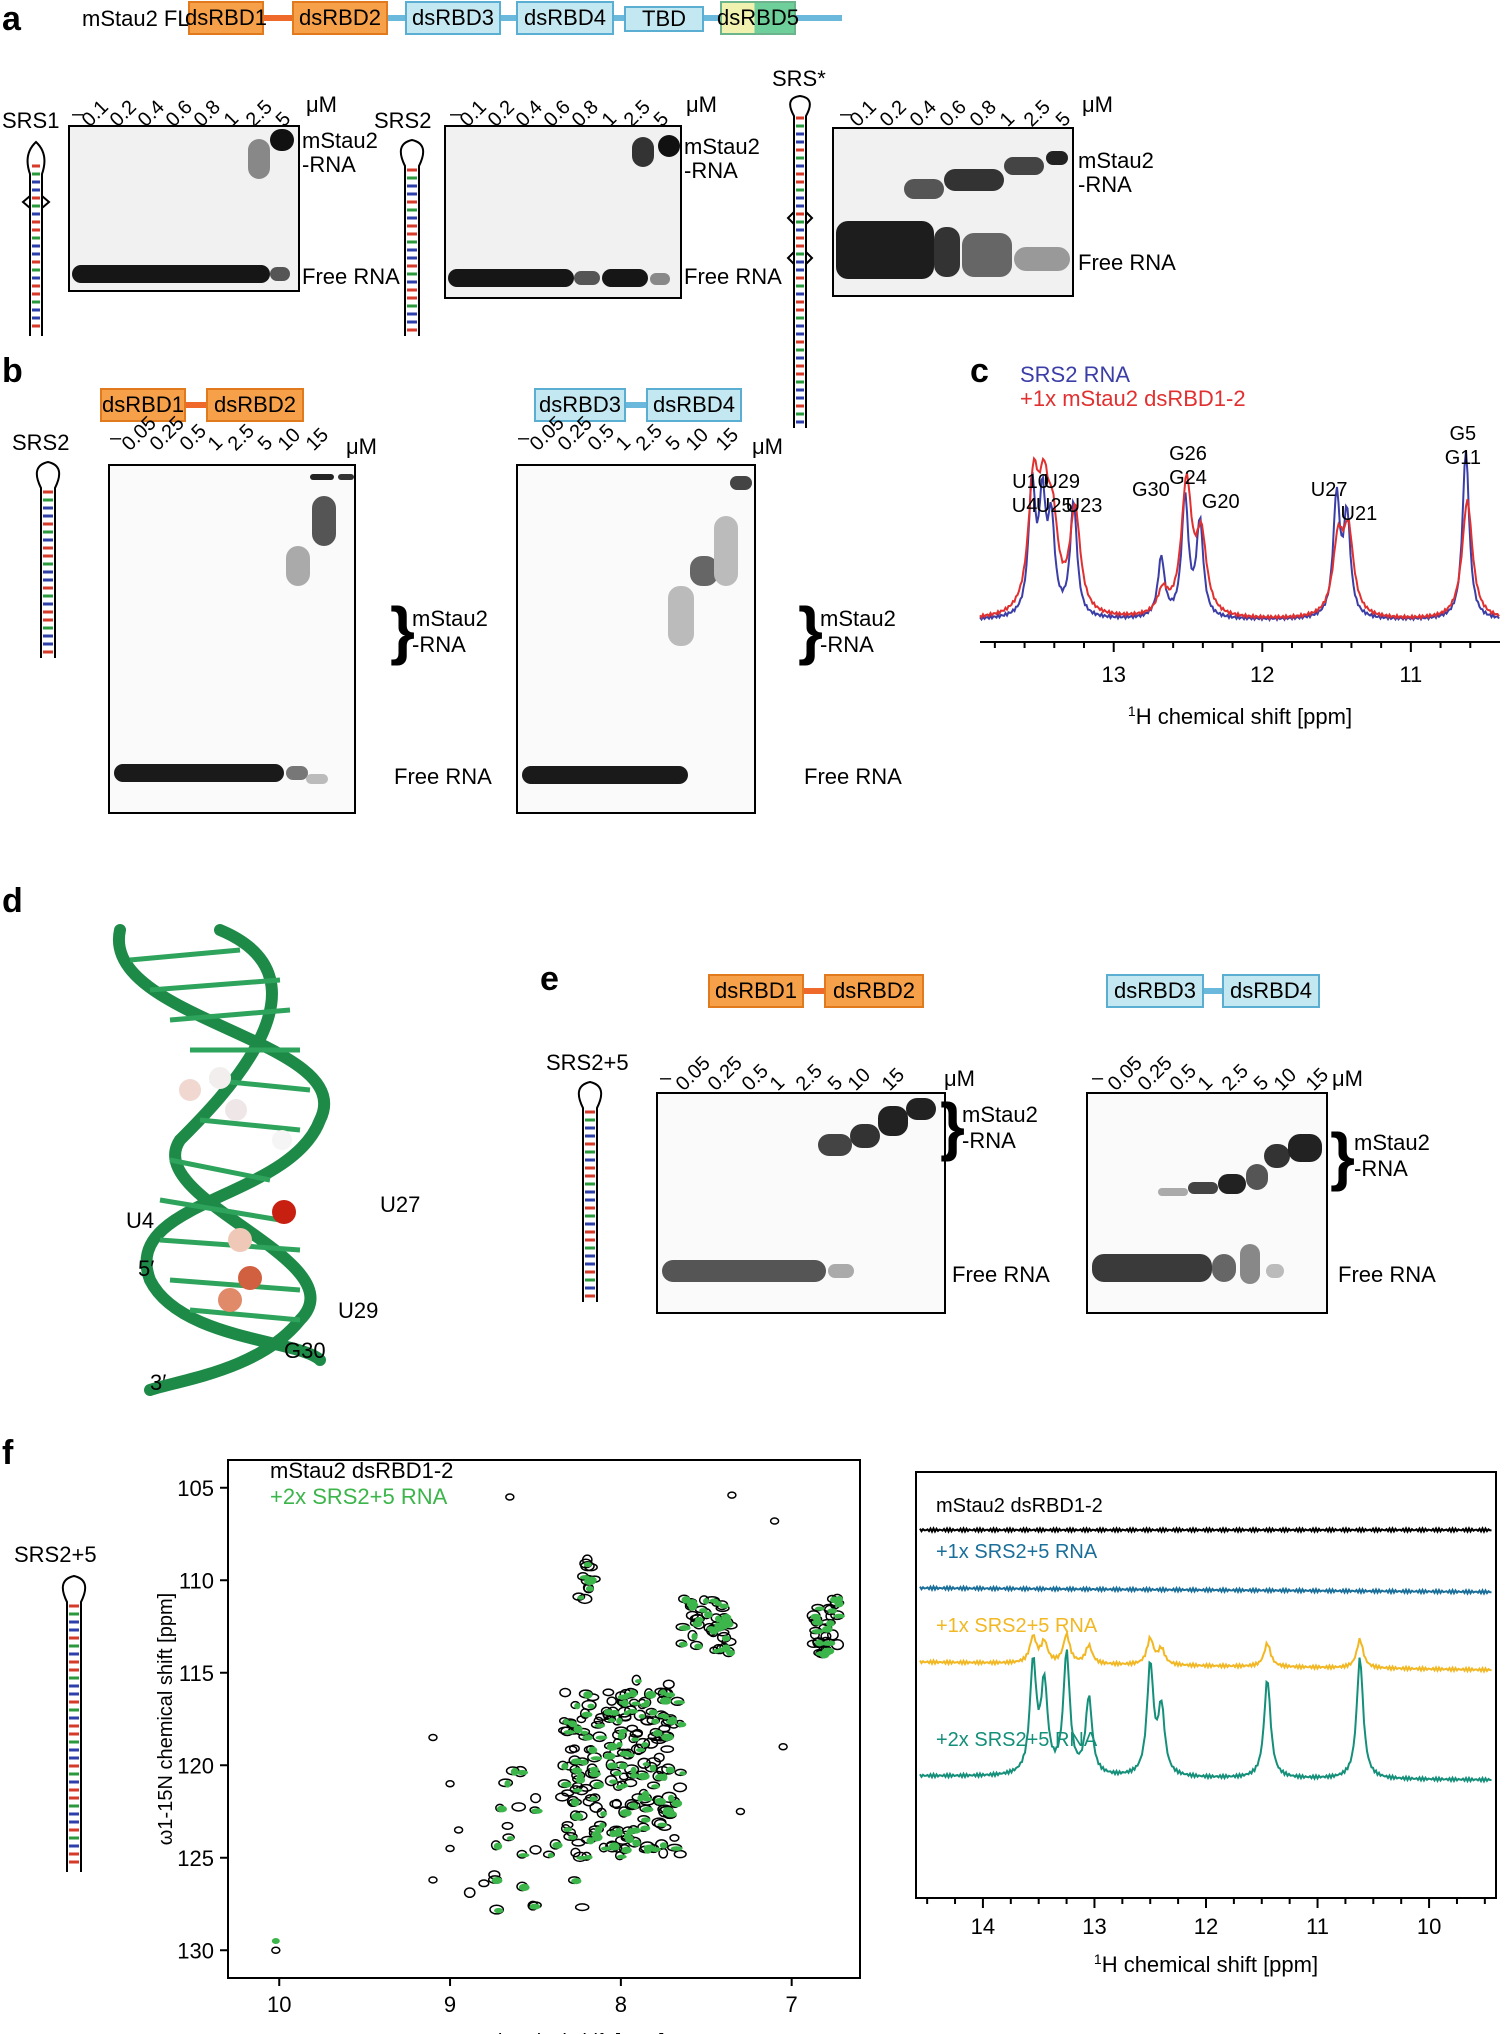 The image size is (1509, 2034). Describe the element at coordinates (1151, 490) in the screenshot. I see `peak-G30: G30` at that location.